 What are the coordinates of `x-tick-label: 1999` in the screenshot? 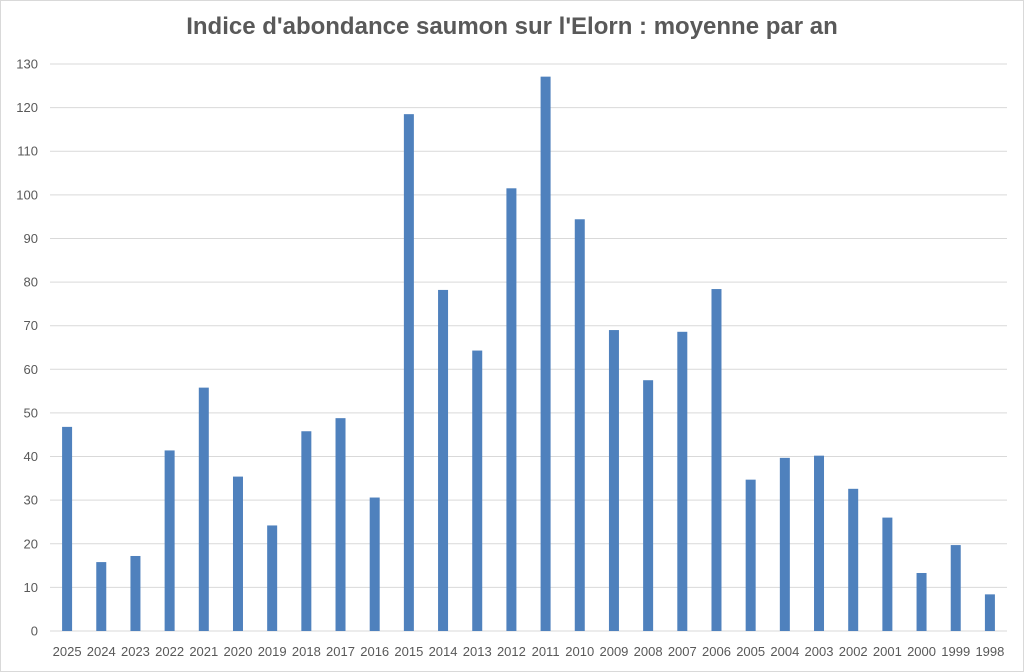 It's located at (955, 651).